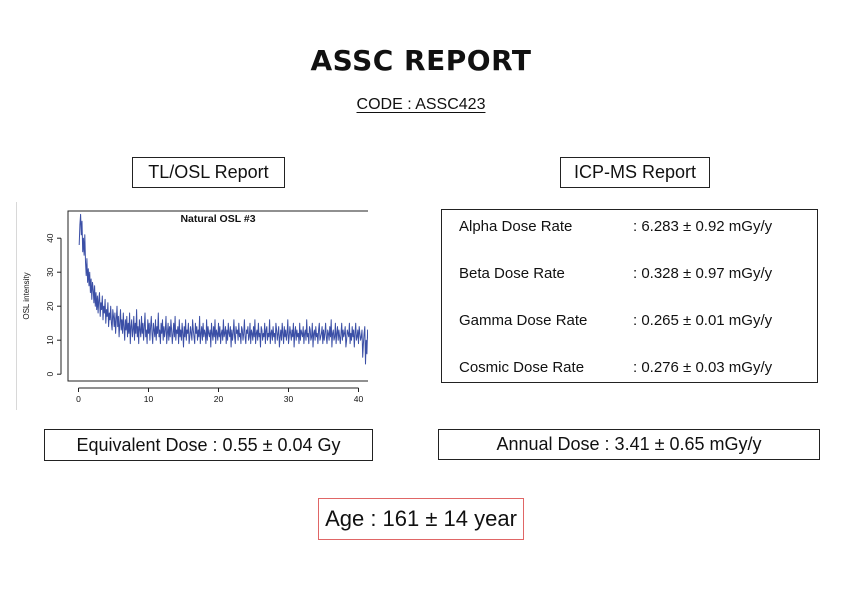  I want to click on icp-ms-title-box: ICP-MS Report, so click(635, 172).